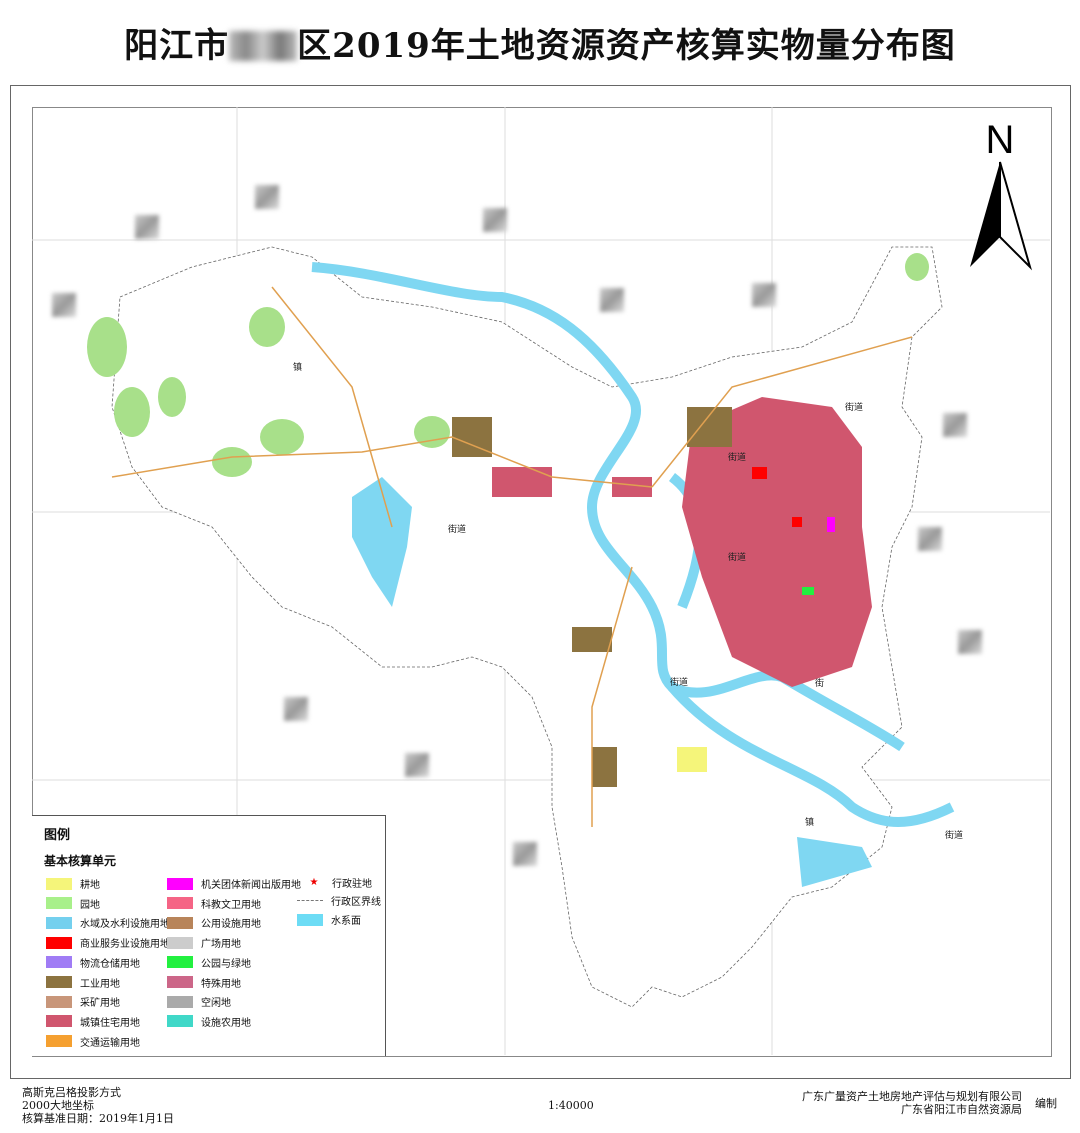 The height and width of the screenshot is (1133, 1080). I want to click on legend-label: 工业用地, so click(100, 984).